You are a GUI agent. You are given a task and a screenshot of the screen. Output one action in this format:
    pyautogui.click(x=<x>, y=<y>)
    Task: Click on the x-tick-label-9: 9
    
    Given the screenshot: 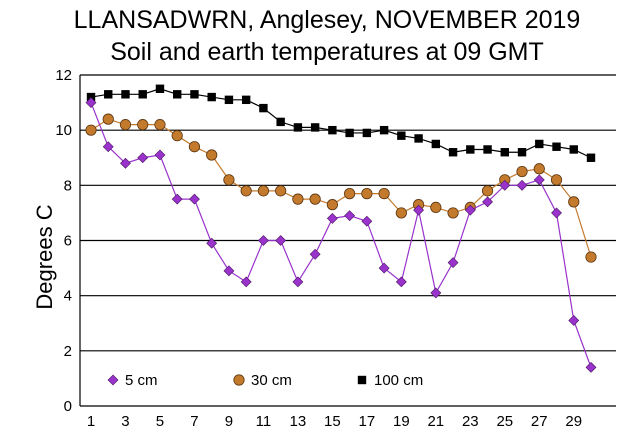 What is the action you would take?
    pyautogui.click(x=229, y=421)
    